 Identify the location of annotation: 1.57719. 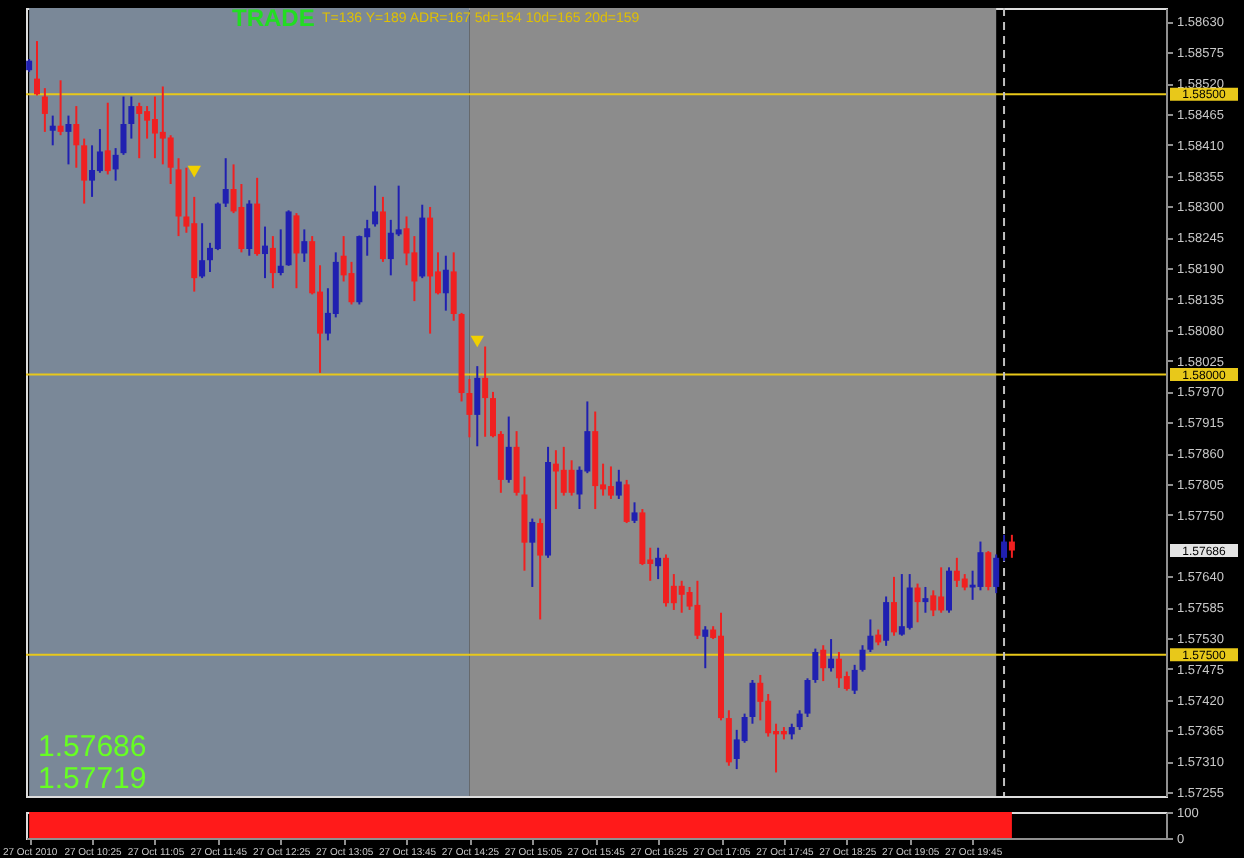
(92, 779).